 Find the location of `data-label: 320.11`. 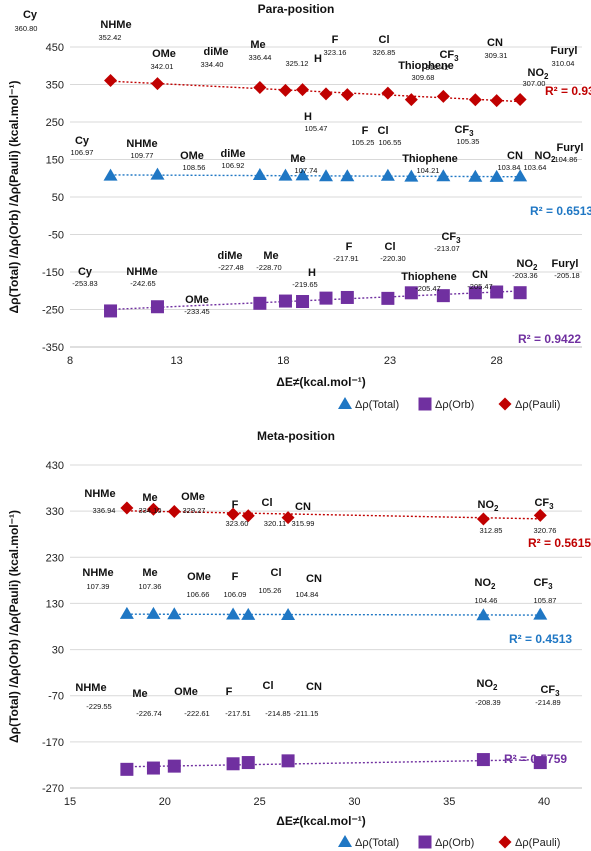

data-label: 320.11 is located at coordinates (275, 523).